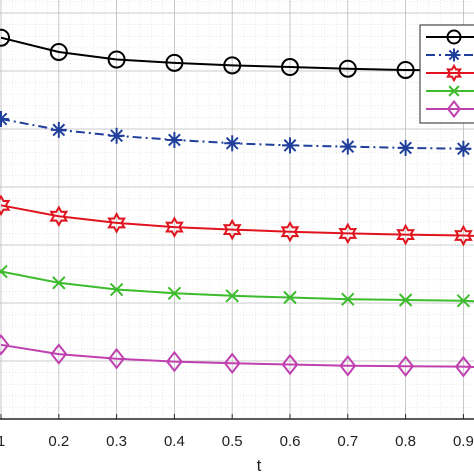 The height and width of the screenshot is (474, 474). I want to click on x-tick-label: 0.3, so click(116, 441).